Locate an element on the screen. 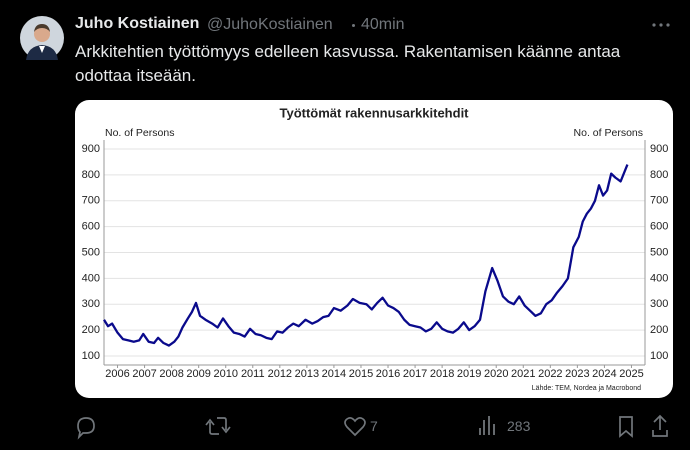 This screenshot has height=450, width=690. y2-tick-label: 100 is located at coordinates (659, 356).